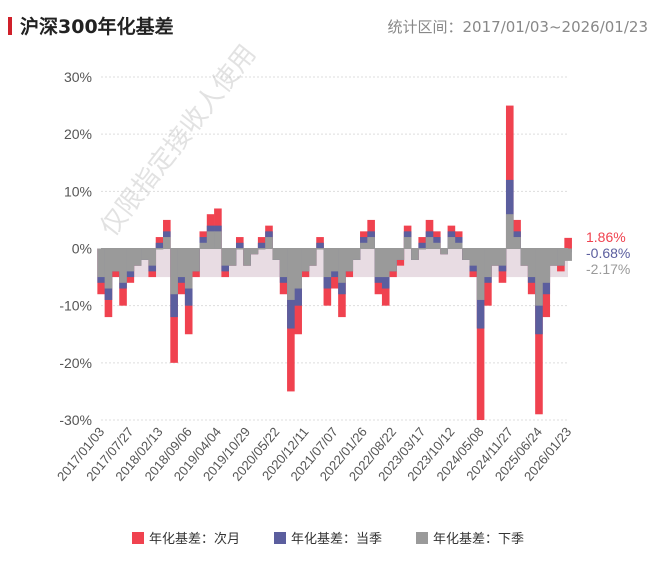 This screenshot has width=656, height=566. I want to click on y-tick-label: 10%, so click(78, 191).